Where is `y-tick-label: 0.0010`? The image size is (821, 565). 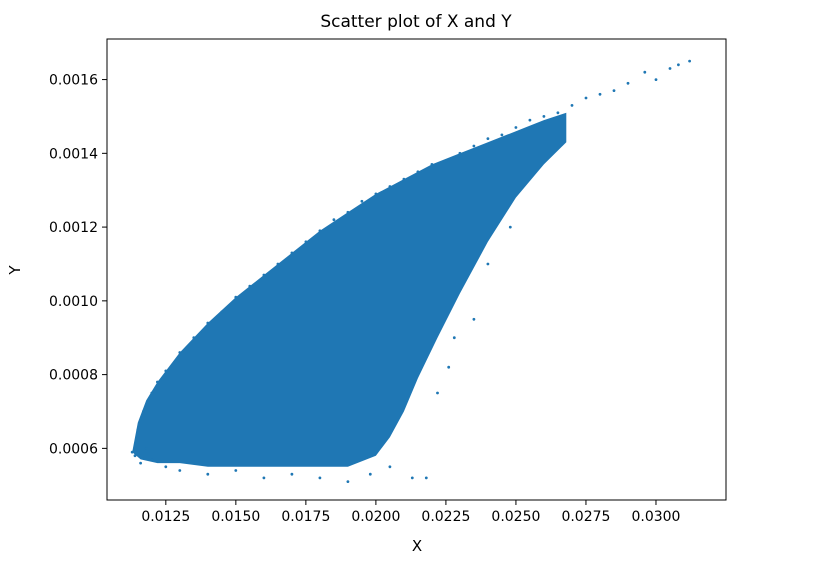 y-tick-label: 0.0010 is located at coordinates (73, 302).